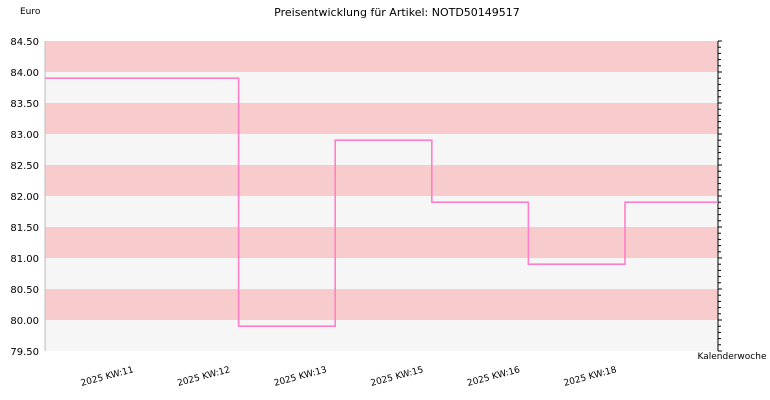 The width and height of the screenshot is (770, 400). I want to click on y-tick-label: 80.00, so click(24, 321).